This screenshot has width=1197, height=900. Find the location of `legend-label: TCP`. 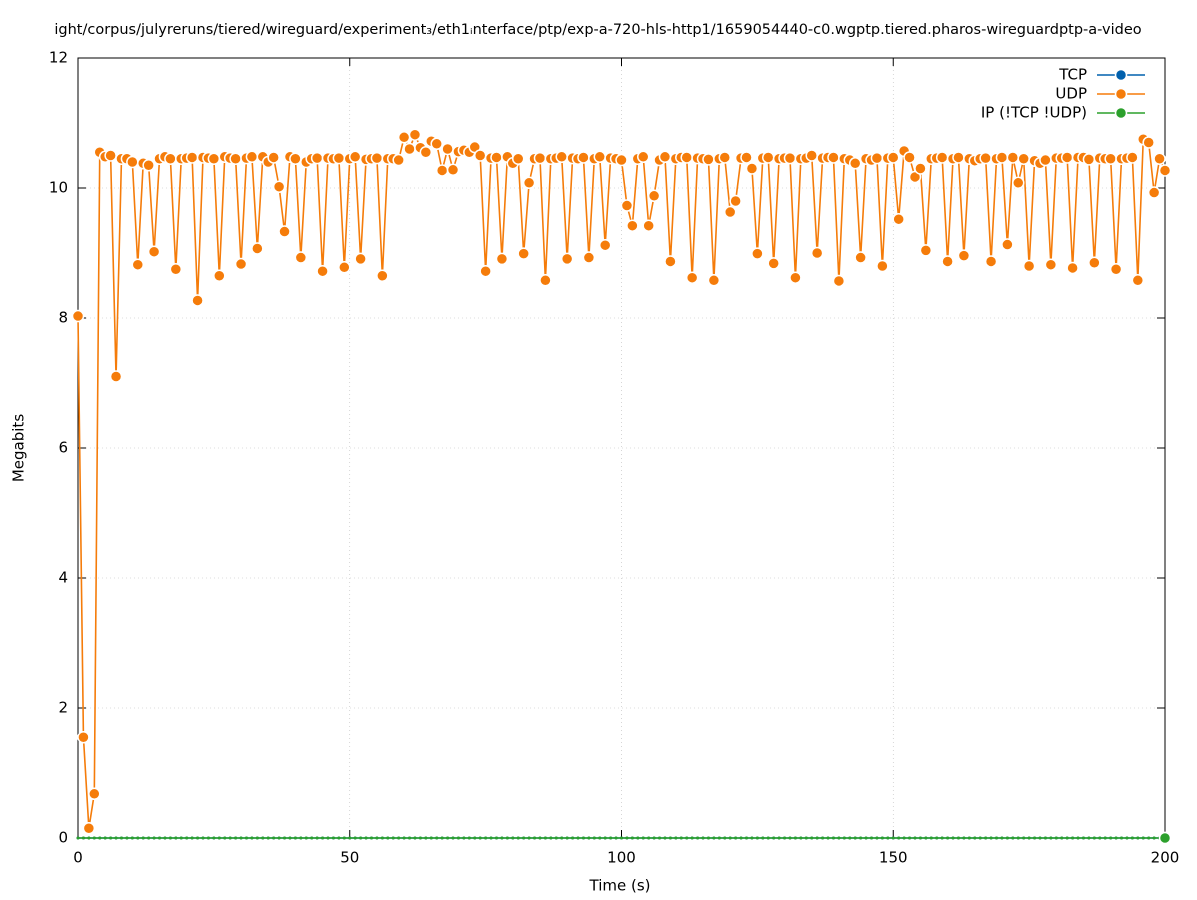

legend-label: TCP is located at coordinates (1072, 75).